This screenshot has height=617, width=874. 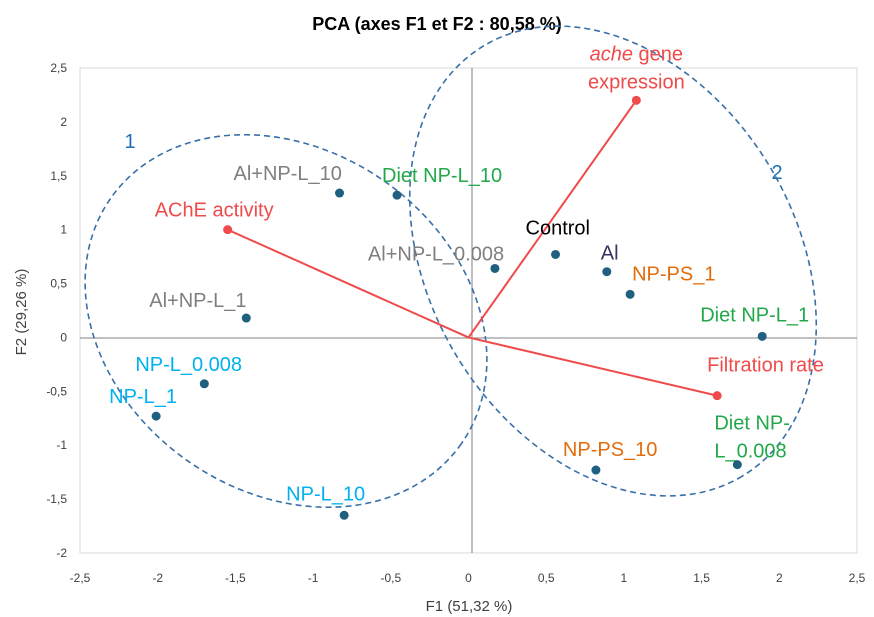 I want to click on y-axis-label: F2 (29,26 %), so click(x=21, y=312).